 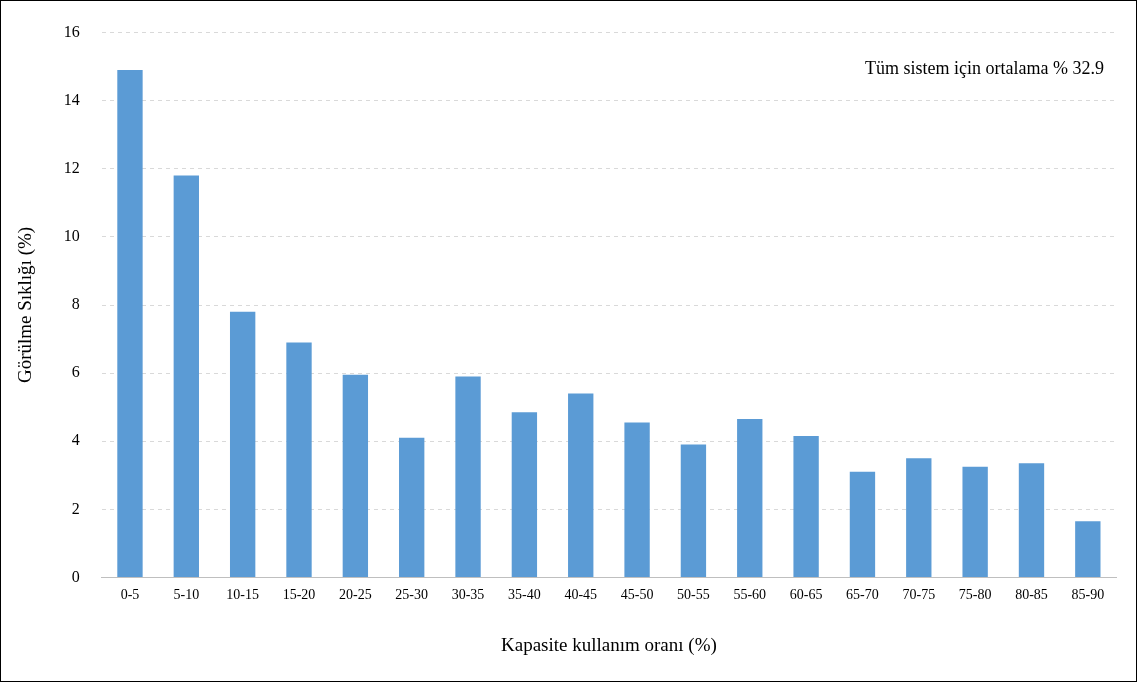 I want to click on y-tick-label: 14, so click(x=71, y=99).